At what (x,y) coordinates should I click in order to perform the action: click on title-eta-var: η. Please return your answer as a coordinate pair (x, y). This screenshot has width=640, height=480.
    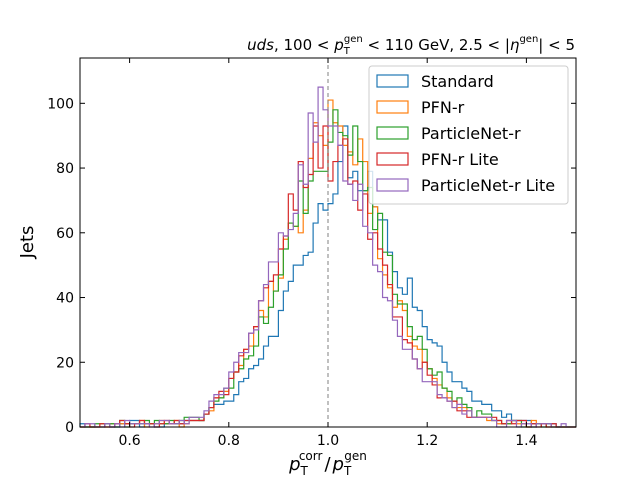
    Looking at the image, I should click on (515, 45).